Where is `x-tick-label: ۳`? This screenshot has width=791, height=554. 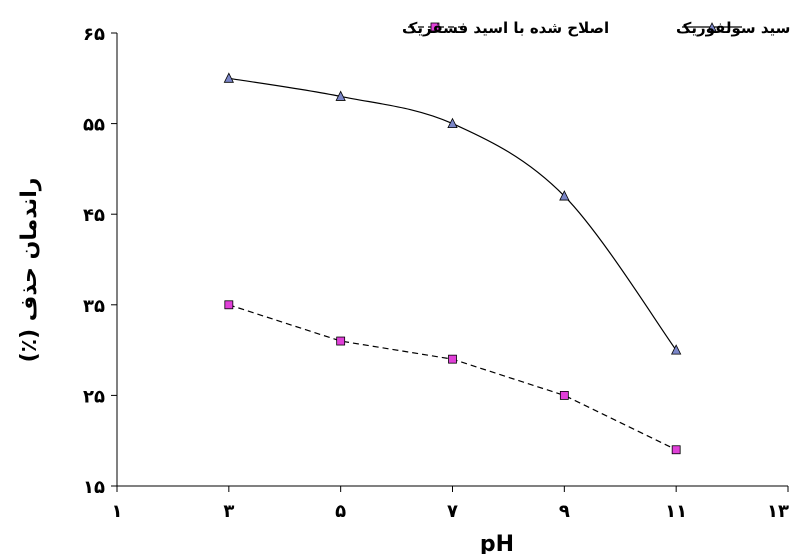 x-tick-label: ۳ is located at coordinates (228, 511).